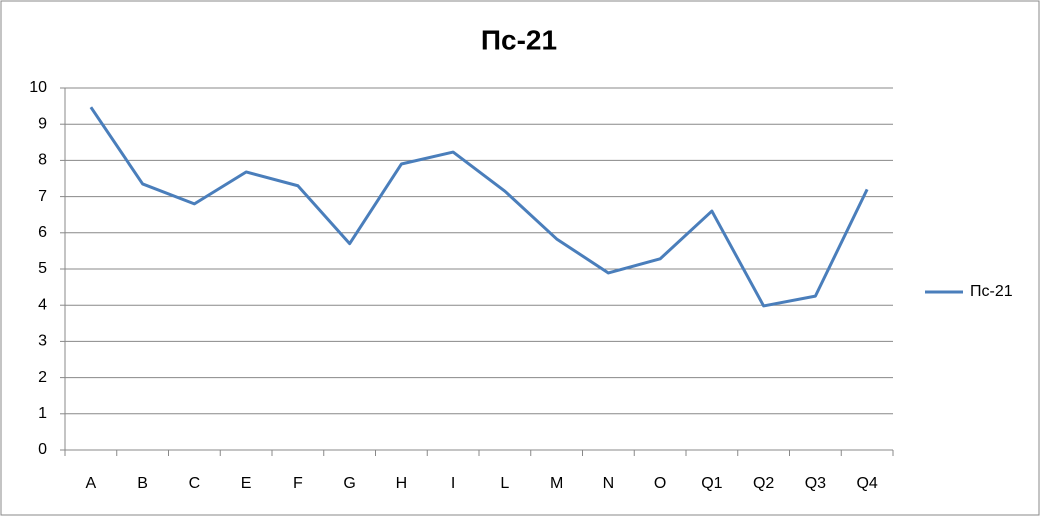 This screenshot has height=518, width=1042. What do you see at coordinates (42, 232) in the screenshot?
I see `y-tick-label: 6` at bounding box center [42, 232].